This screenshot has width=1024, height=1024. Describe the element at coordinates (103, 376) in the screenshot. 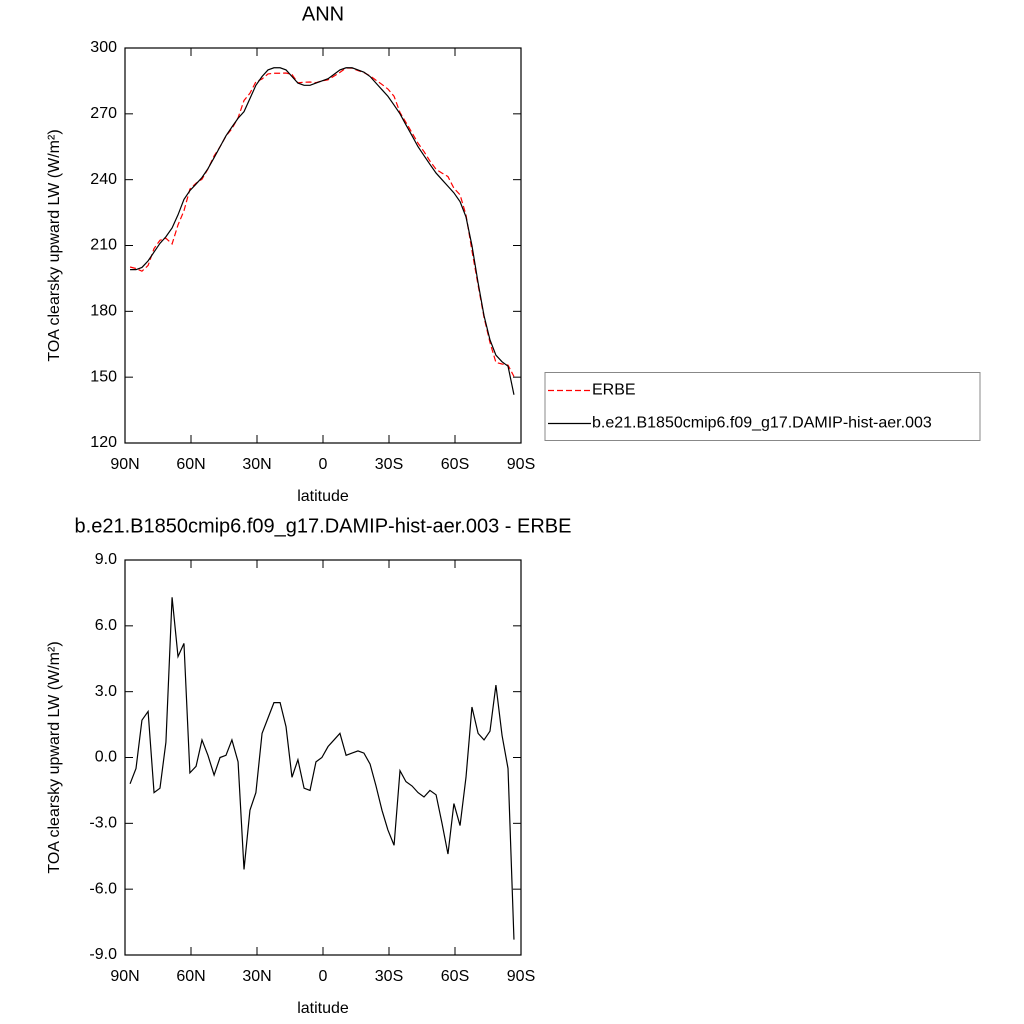

I see `y-tick-label: 150` at that location.